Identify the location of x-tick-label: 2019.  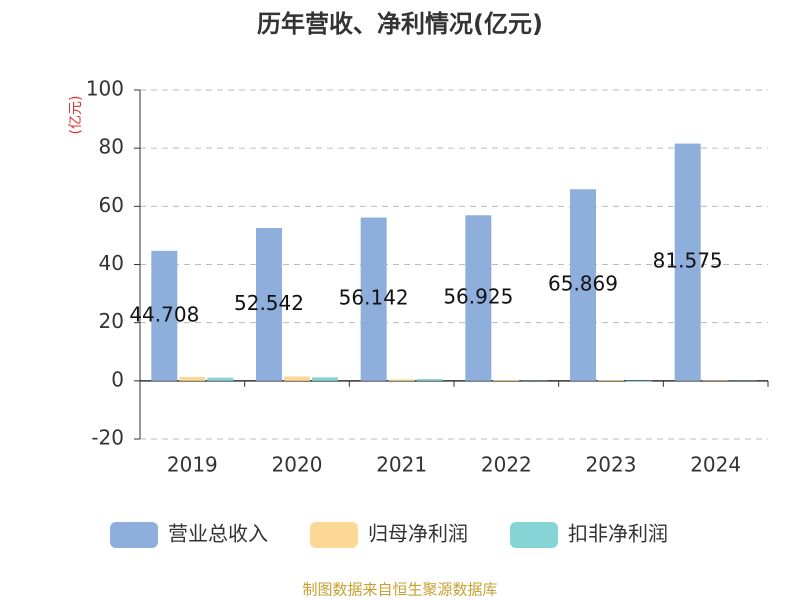
(192, 465).